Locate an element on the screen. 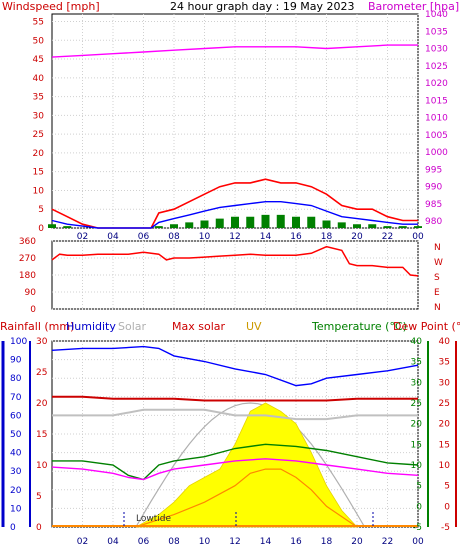  barometer-y-tick: 985 is located at coordinates (433, 205).